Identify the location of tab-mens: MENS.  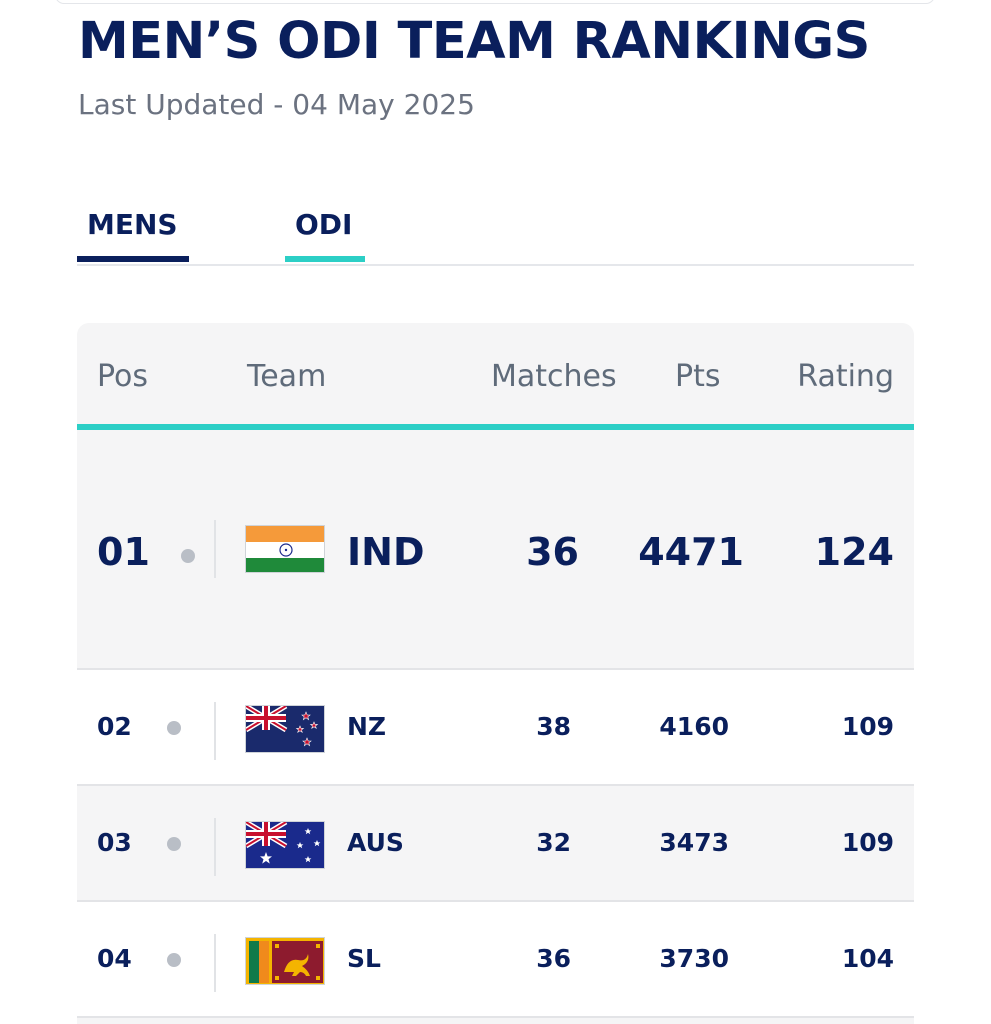
(133, 235).